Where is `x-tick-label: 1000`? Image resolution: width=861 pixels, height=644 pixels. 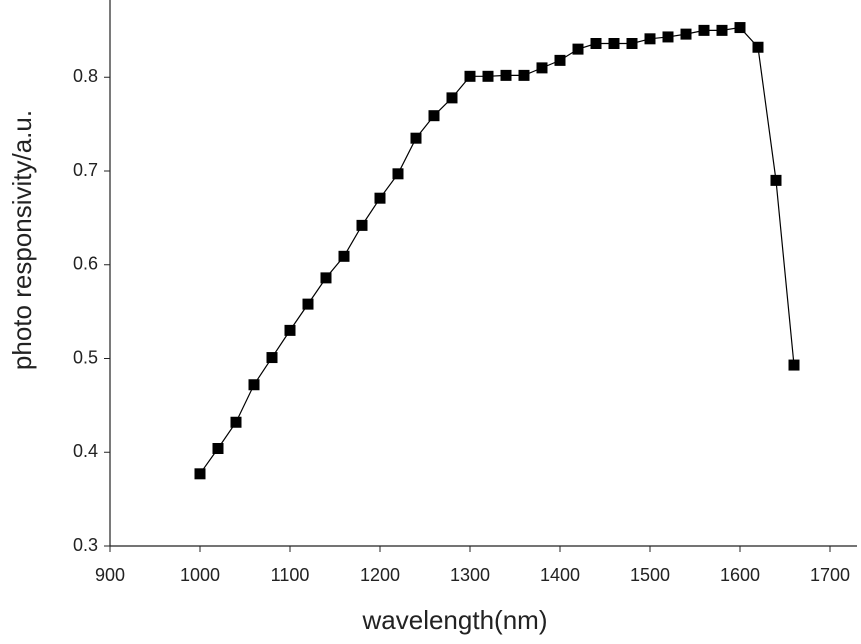
x-tick-label: 1000 is located at coordinates (200, 575).